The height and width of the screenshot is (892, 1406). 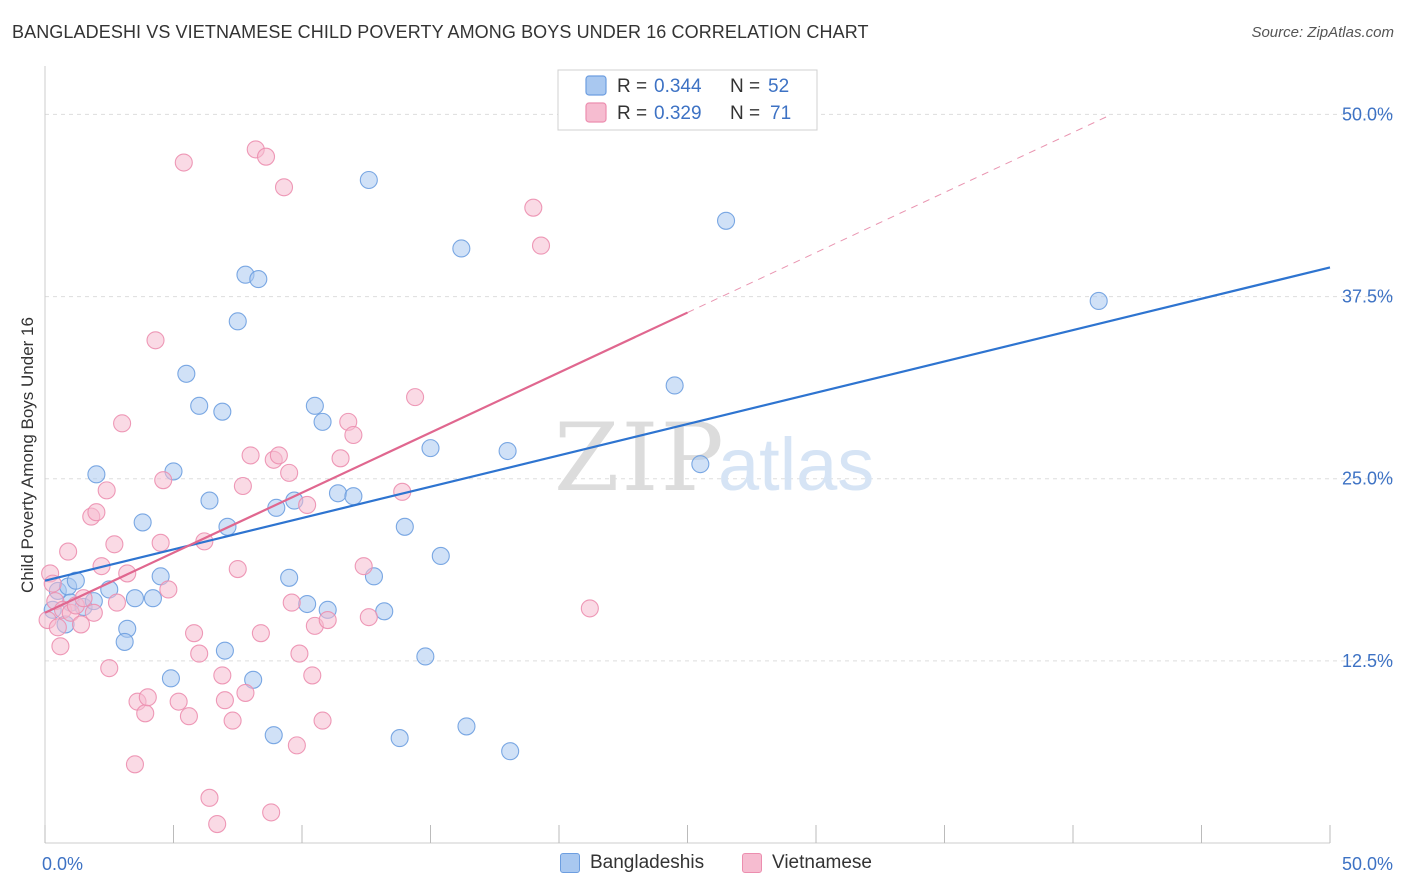 What do you see at coordinates (714, 458) in the screenshot?
I see `watermark: ZIP atlas` at bounding box center [714, 458].